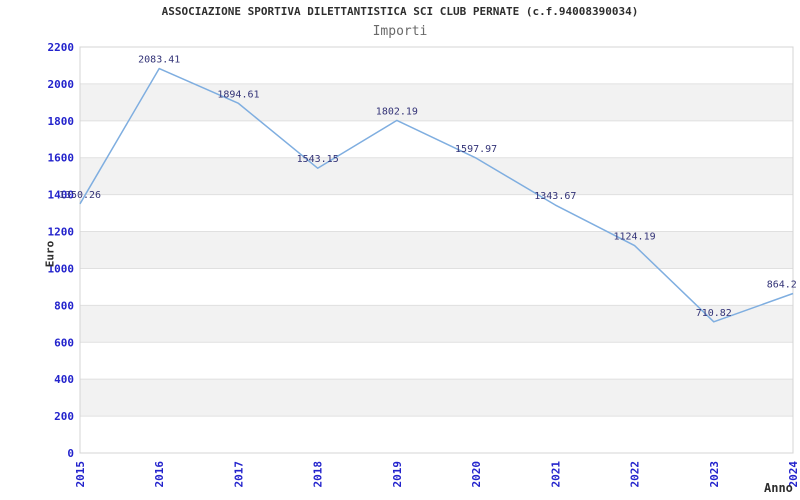 The image size is (800, 500). Describe the element at coordinates (397, 111) in the screenshot. I see `point-value-label: 1802.19` at that location.